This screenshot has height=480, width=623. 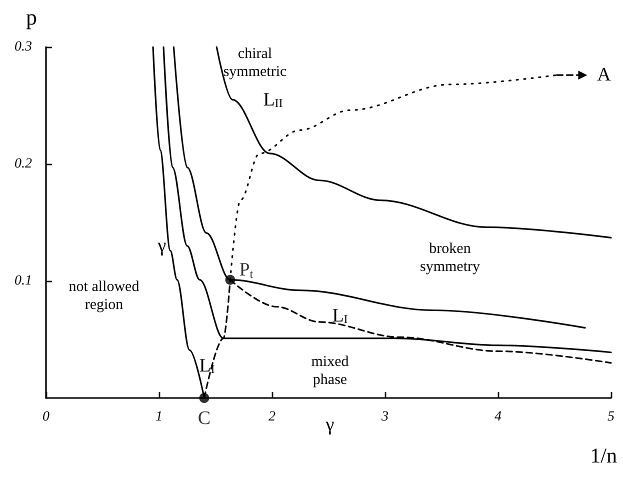 I want to click on y-axis-title: p, so click(x=31, y=17).